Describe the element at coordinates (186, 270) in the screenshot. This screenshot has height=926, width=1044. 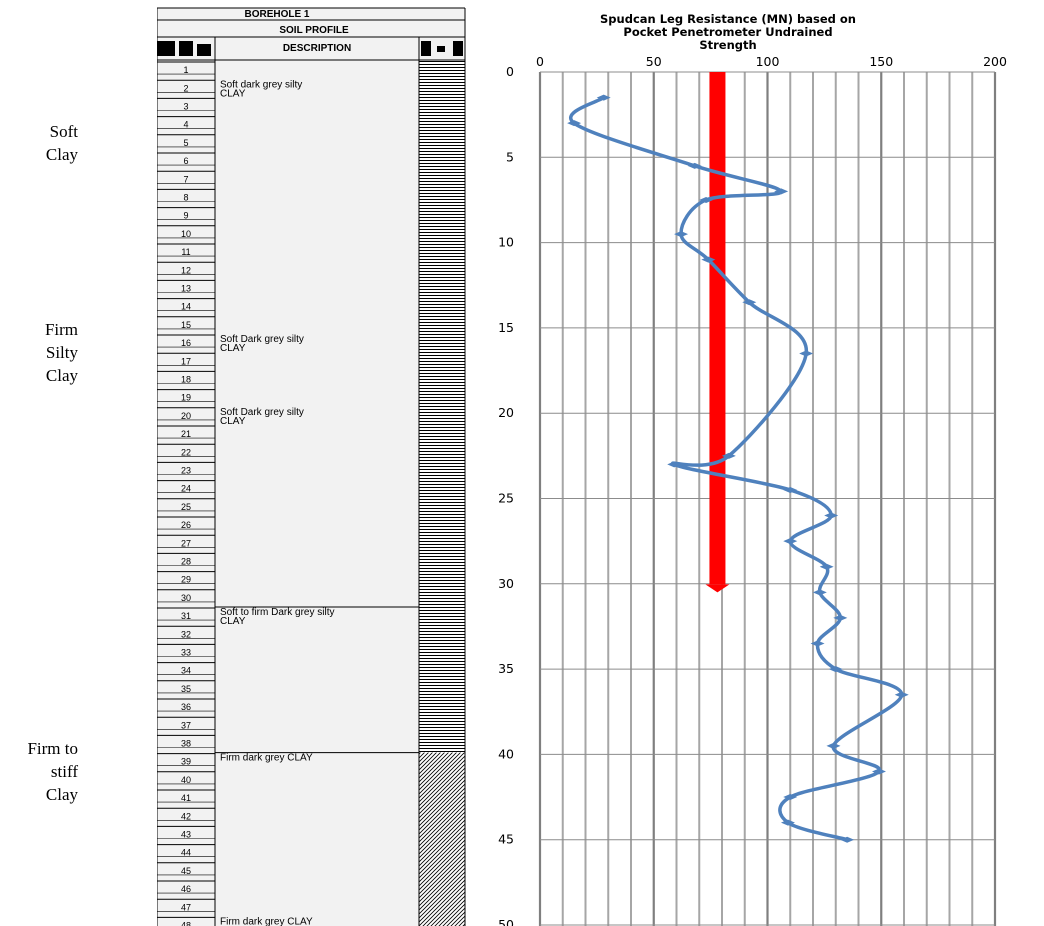
I see `depth-number: 12` at that location.